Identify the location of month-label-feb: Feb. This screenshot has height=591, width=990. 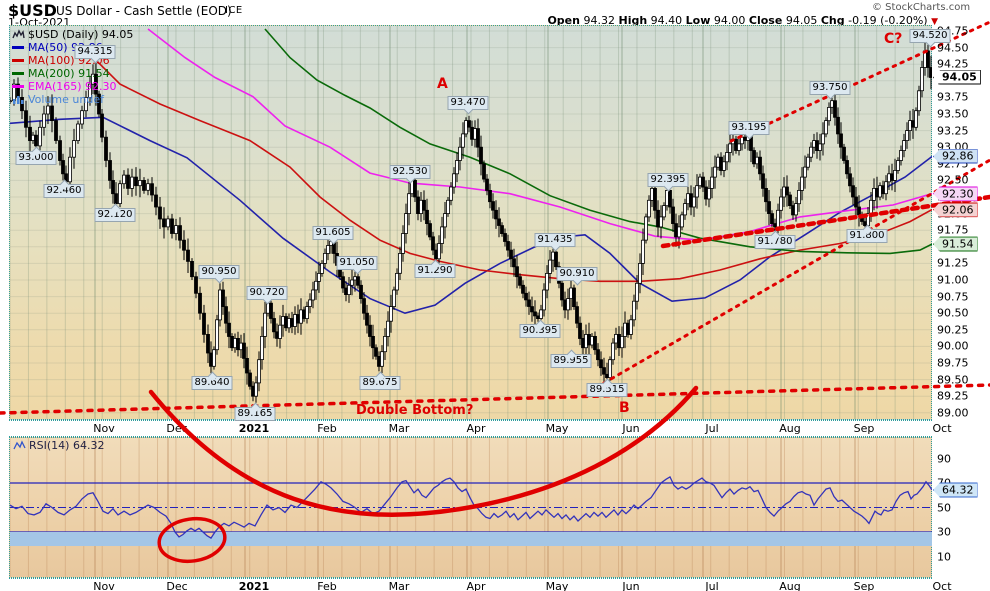
(327, 585).